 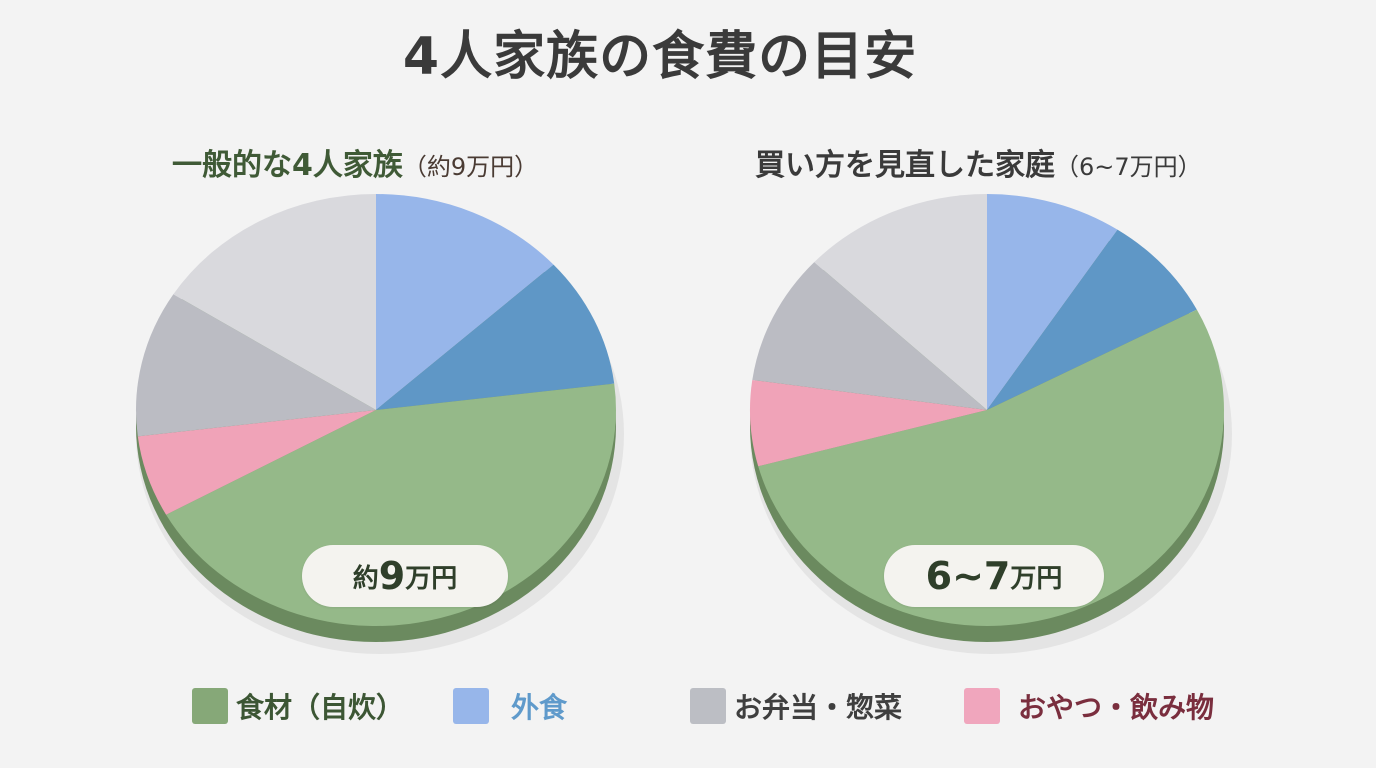 I want to click on left-total-suffix: 万円, so click(x=431, y=578).